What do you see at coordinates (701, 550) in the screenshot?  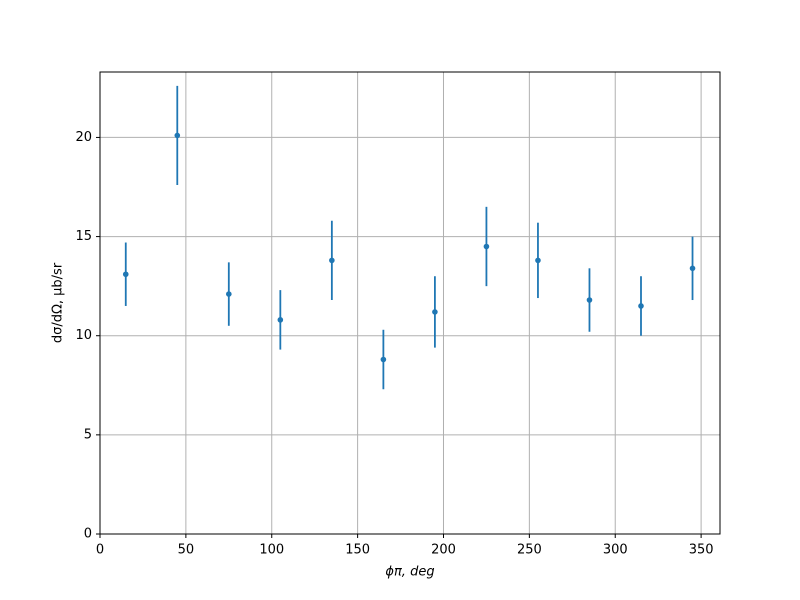 I see `x-tick-label: 350` at bounding box center [701, 550].